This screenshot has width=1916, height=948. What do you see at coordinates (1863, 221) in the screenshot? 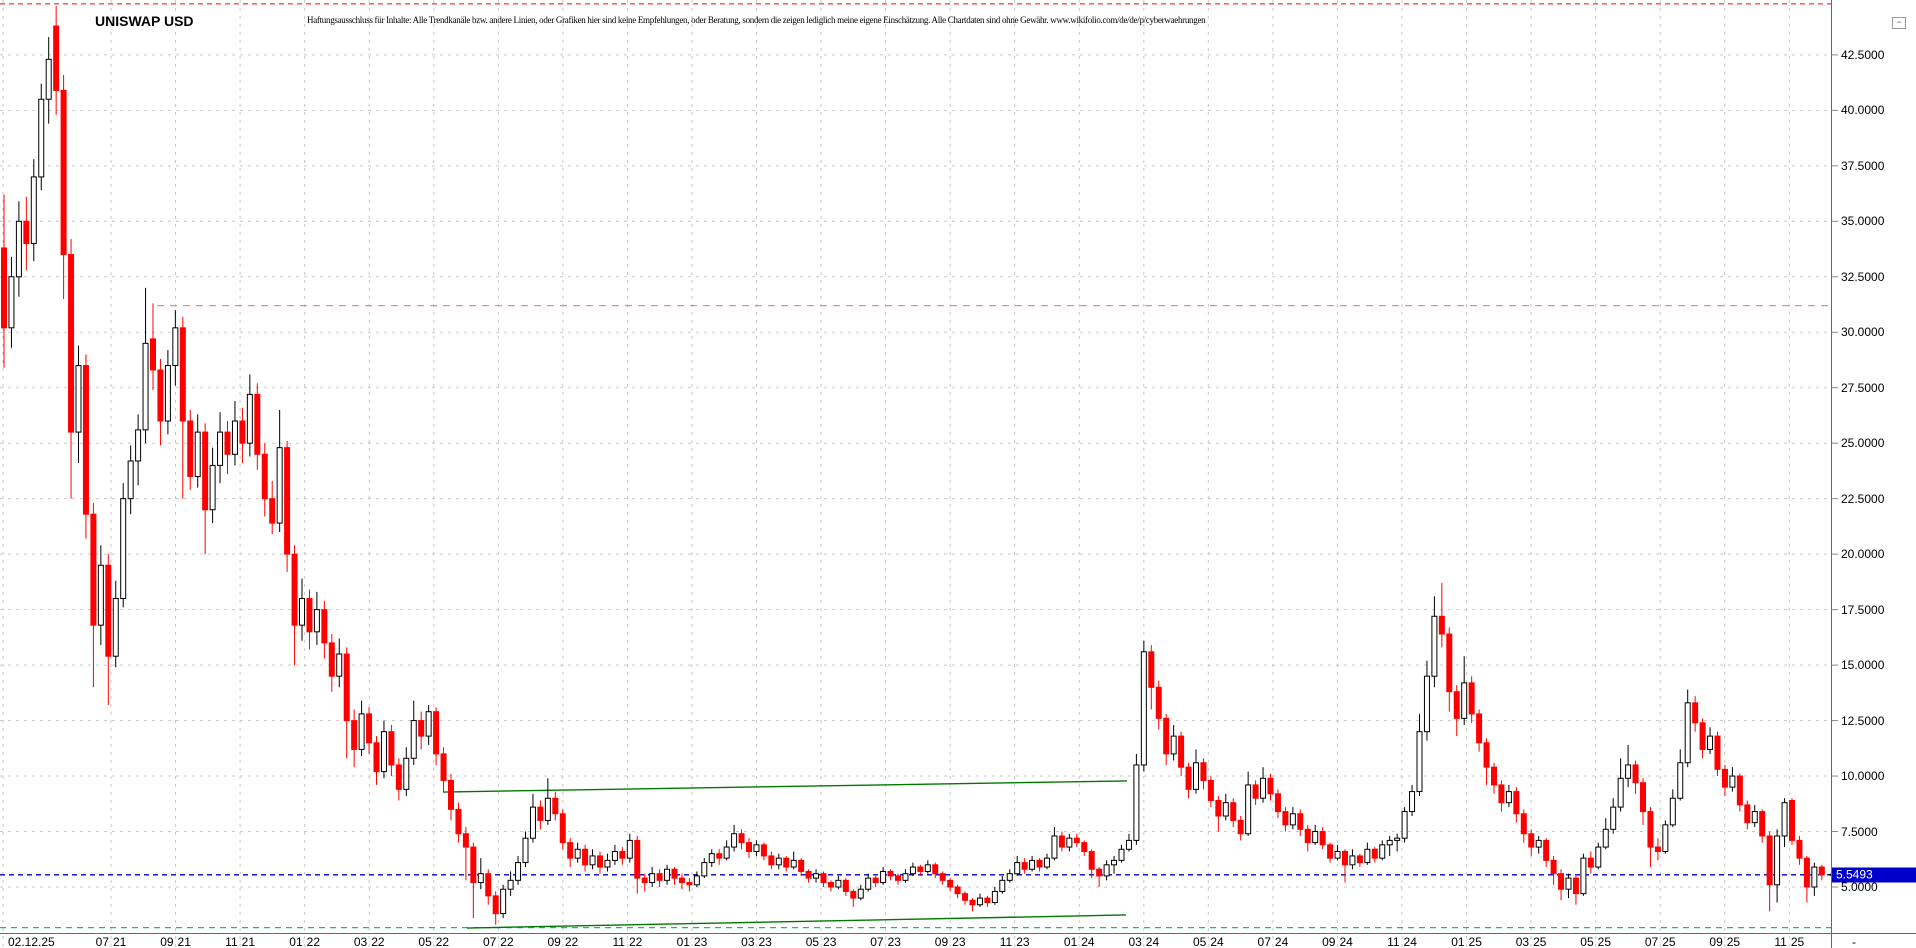
I see `price-axis-label: 35.0000` at bounding box center [1863, 221].